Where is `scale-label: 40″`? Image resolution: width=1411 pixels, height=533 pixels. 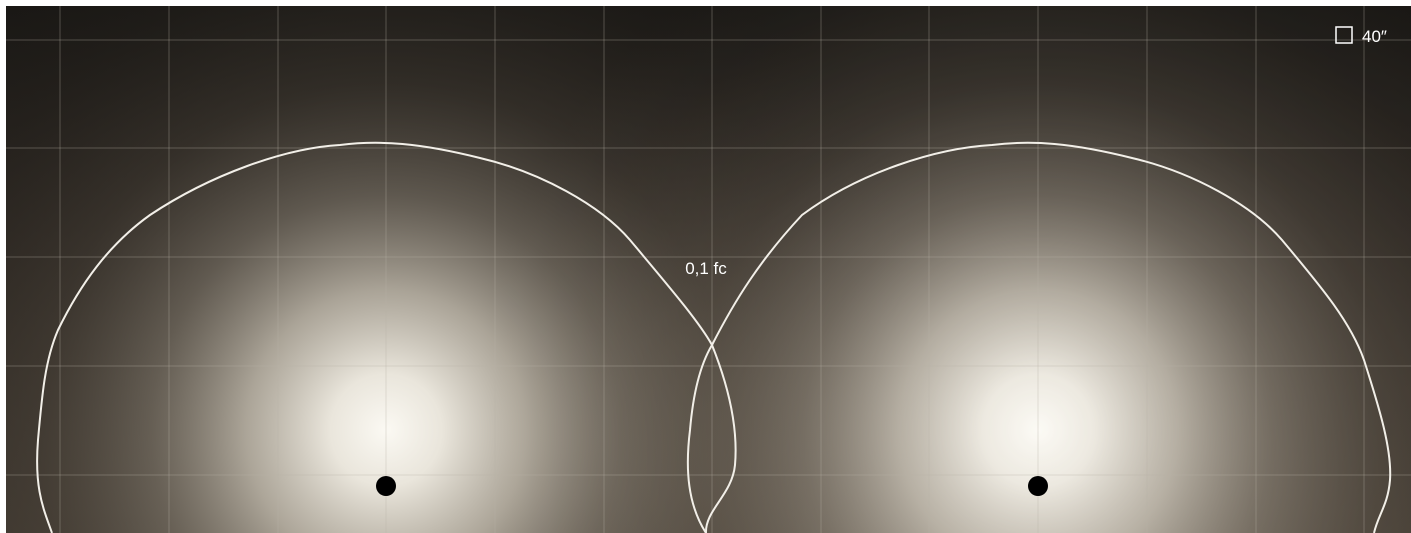 scale-label: 40″ is located at coordinates (1374, 36).